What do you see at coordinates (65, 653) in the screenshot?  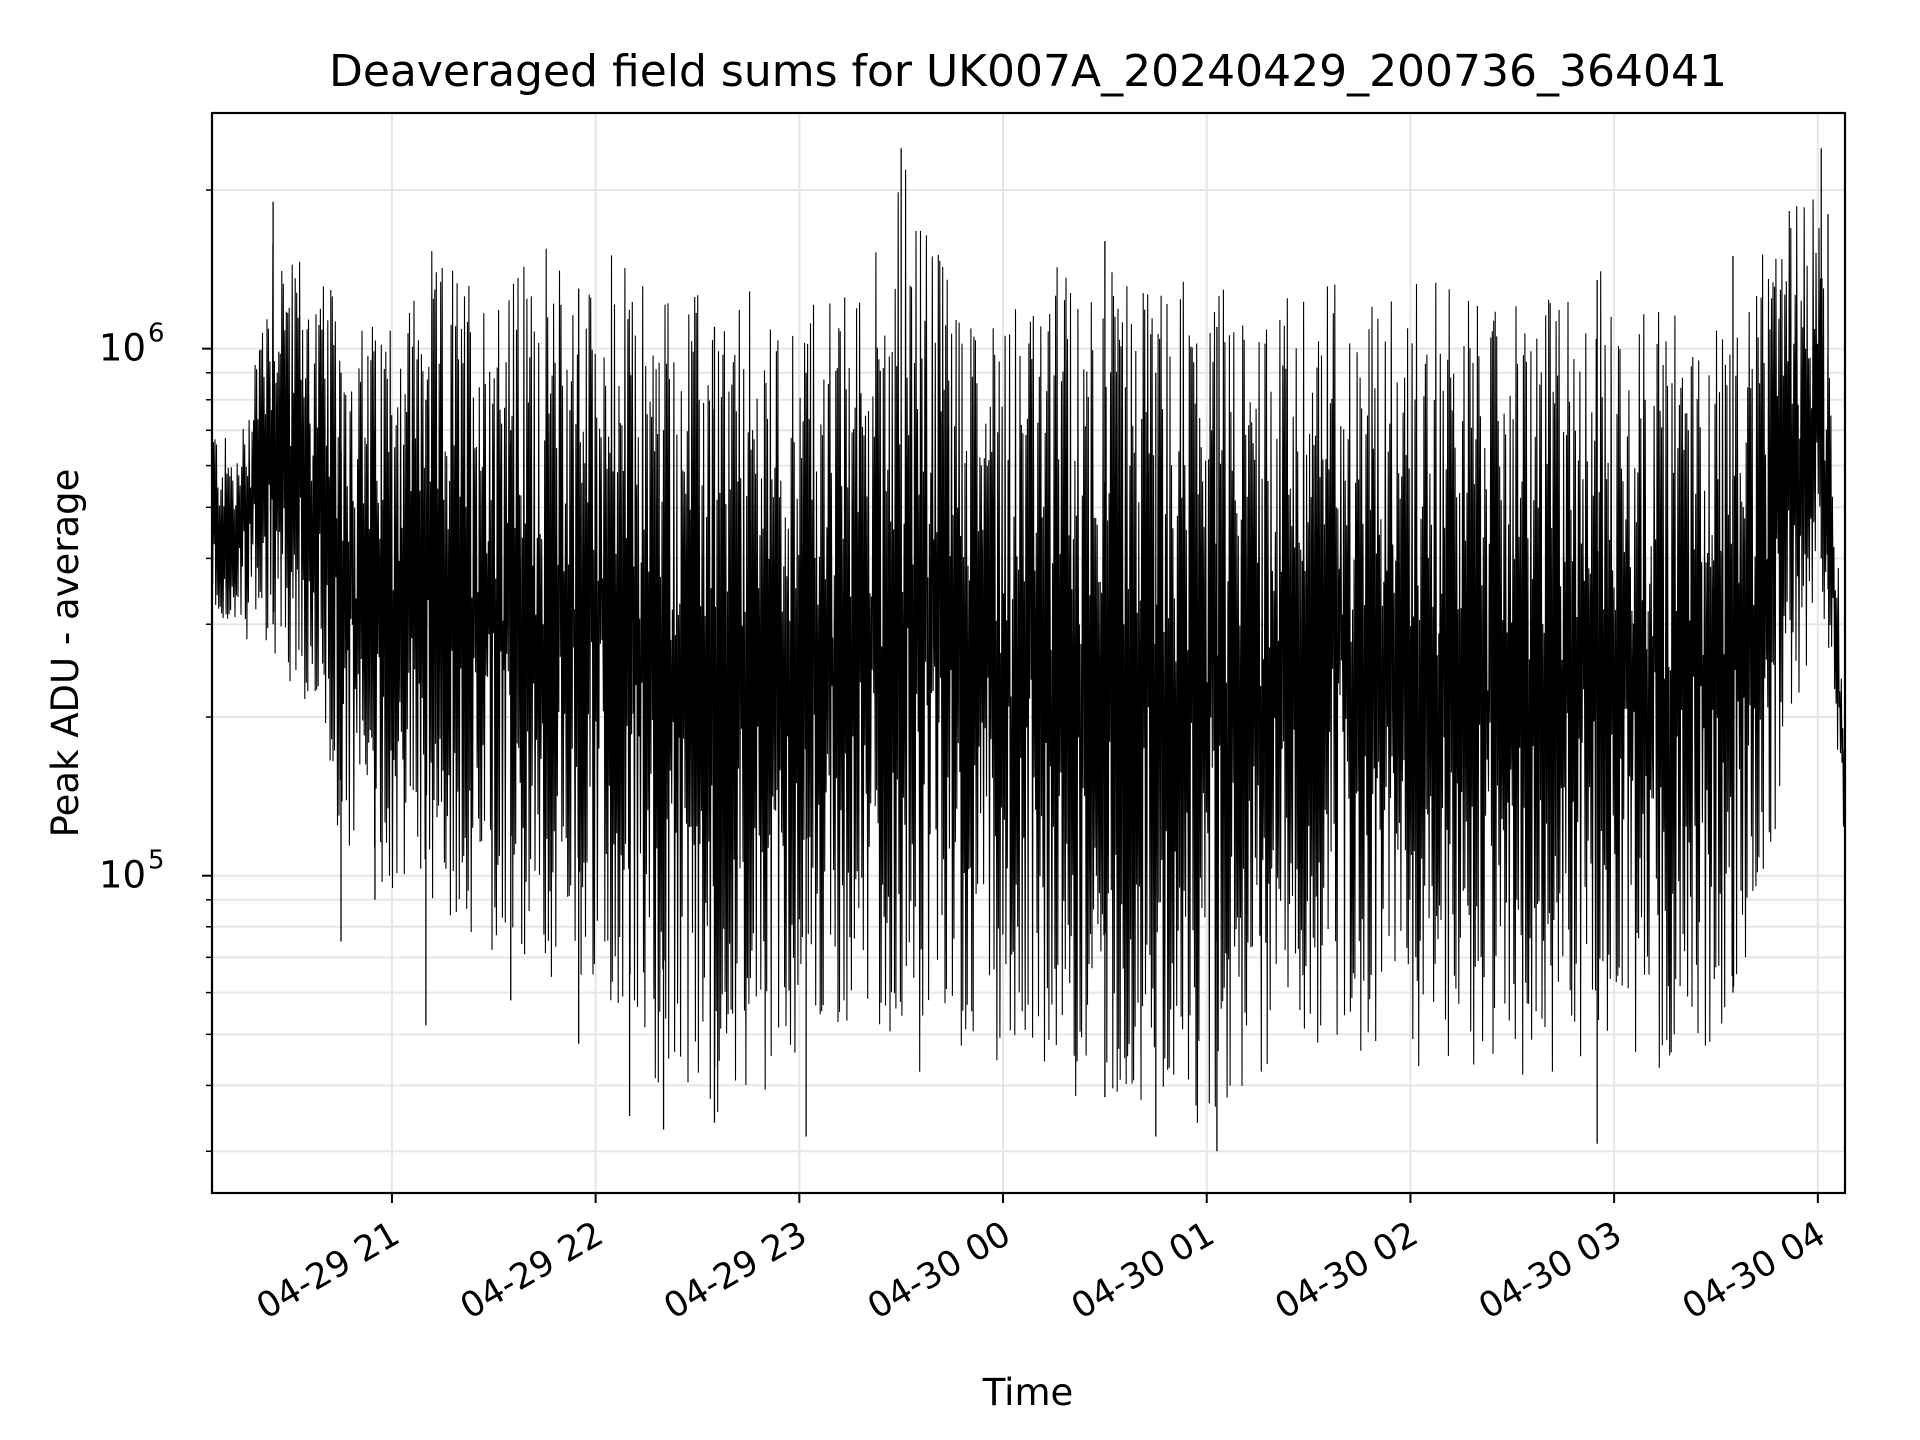 I see `y-axis-label: Peak ADU - average` at bounding box center [65, 653].